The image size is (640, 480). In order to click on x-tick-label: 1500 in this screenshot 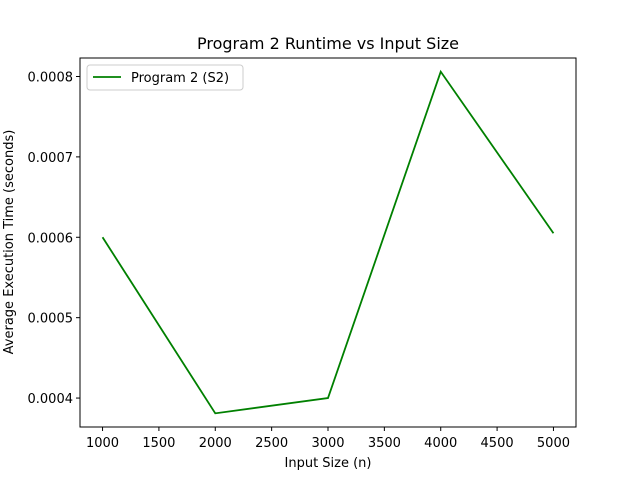, I will do `click(158, 443)`.